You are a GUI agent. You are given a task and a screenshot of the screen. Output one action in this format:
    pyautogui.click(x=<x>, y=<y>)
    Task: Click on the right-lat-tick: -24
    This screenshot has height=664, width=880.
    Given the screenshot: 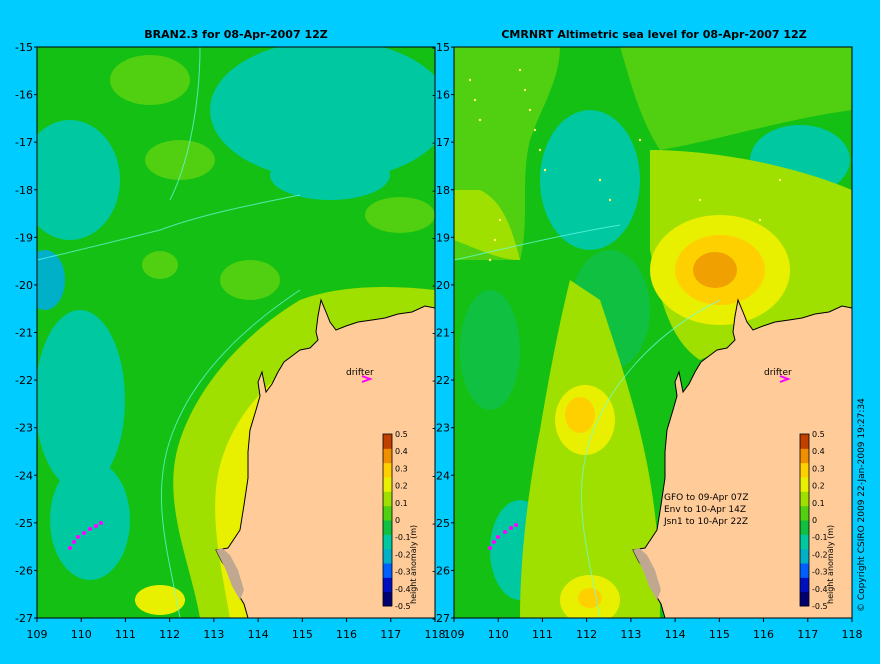 What is the action you would take?
    pyautogui.click(x=441, y=475)
    